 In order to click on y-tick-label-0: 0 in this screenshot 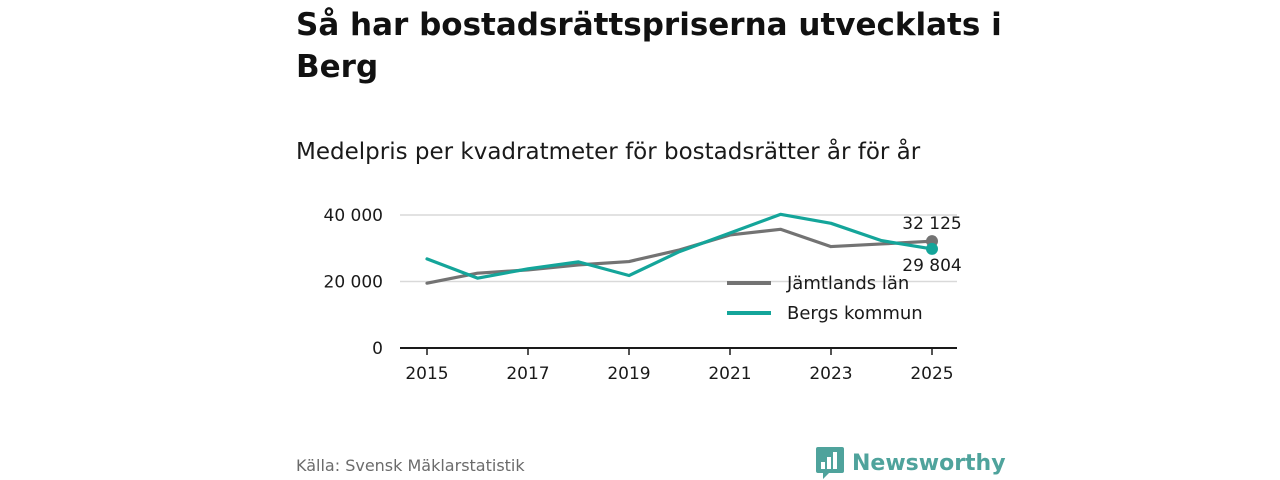, I will do `click(377, 349)`.